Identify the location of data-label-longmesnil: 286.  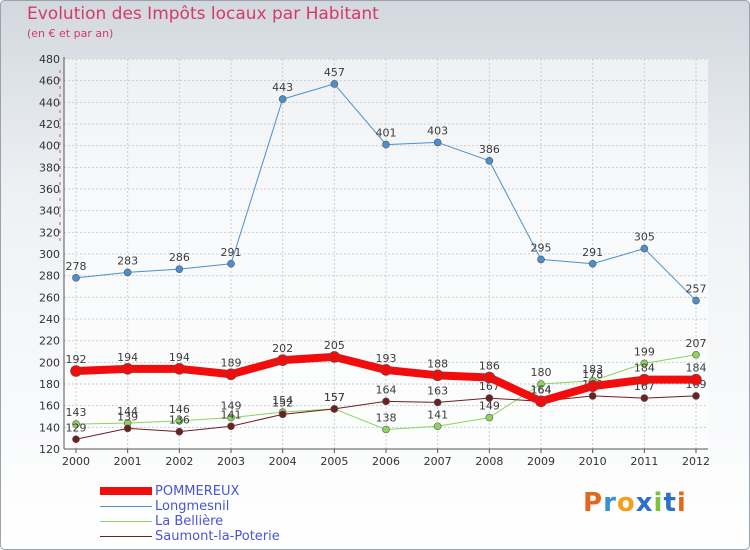
(179, 257).